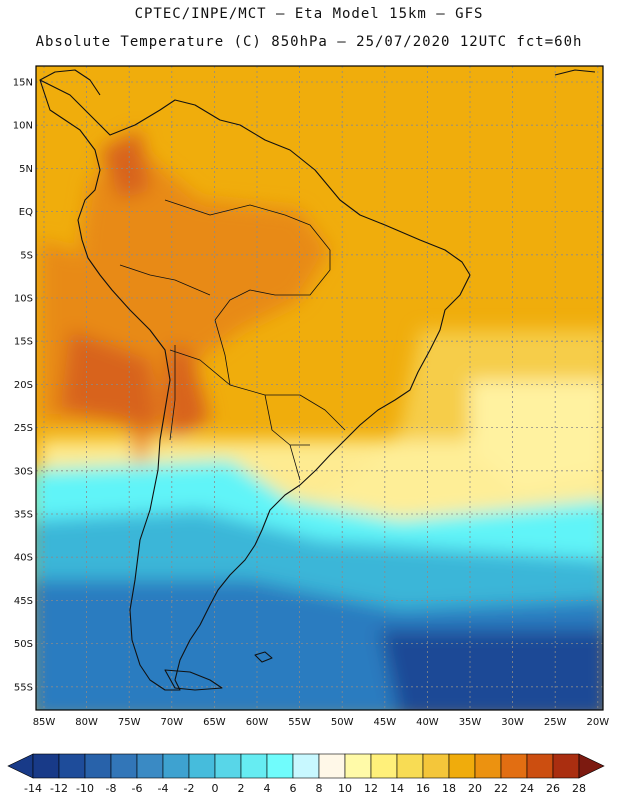 The height and width of the screenshot is (800, 618). Describe the element at coordinates (384, 722) in the screenshot. I see `lon-label: 45W` at that location.